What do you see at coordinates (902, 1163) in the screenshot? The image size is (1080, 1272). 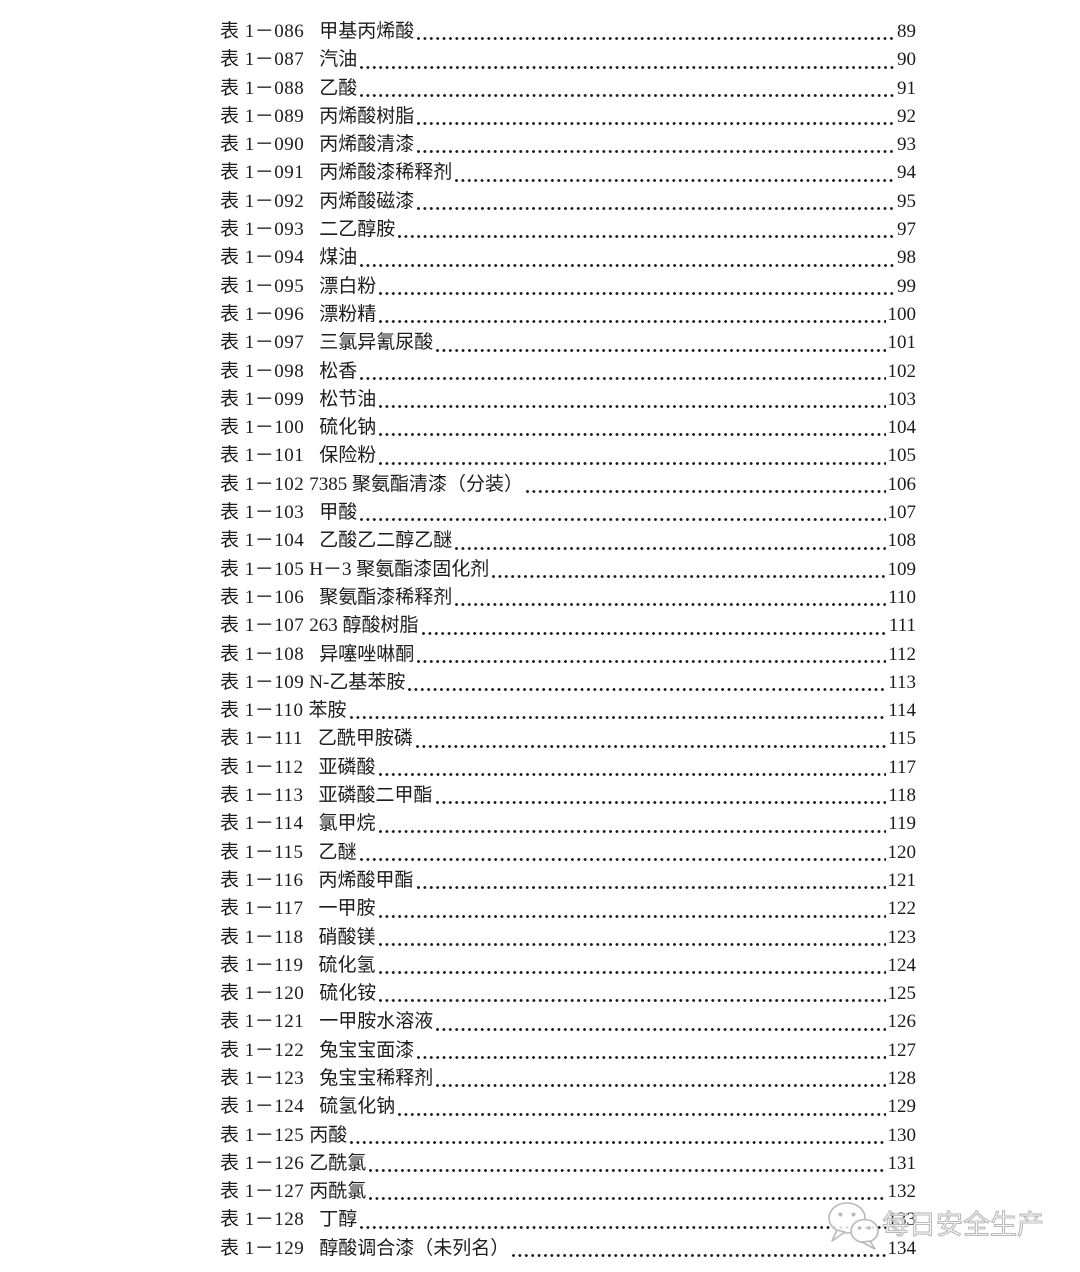 I see `toc-entry-page: 131` at bounding box center [902, 1163].